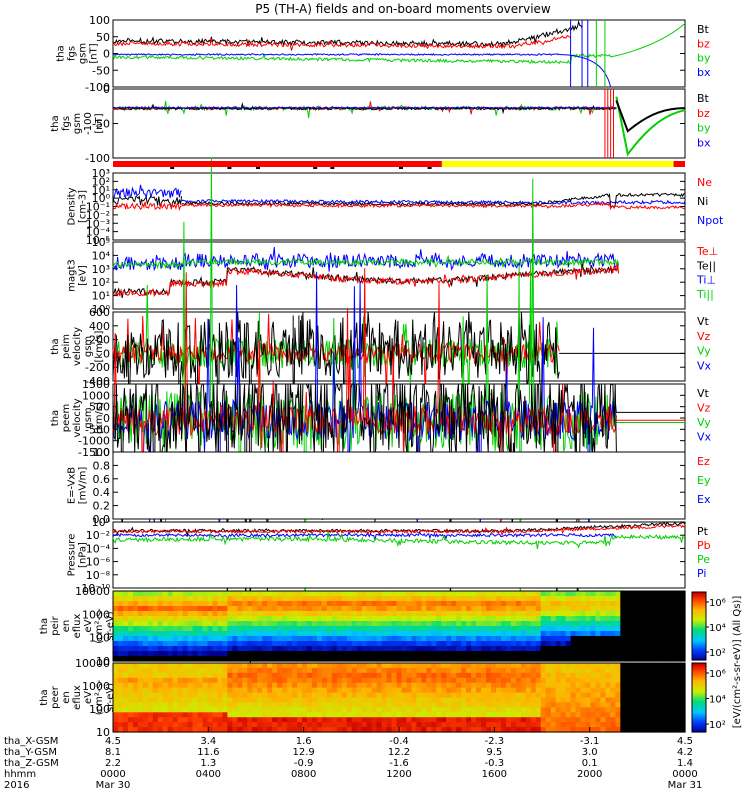 This screenshot has width=750, height=800. What do you see at coordinates (706, 280) in the screenshot?
I see `legend-Ti⊥: Ti⊥` at bounding box center [706, 280].